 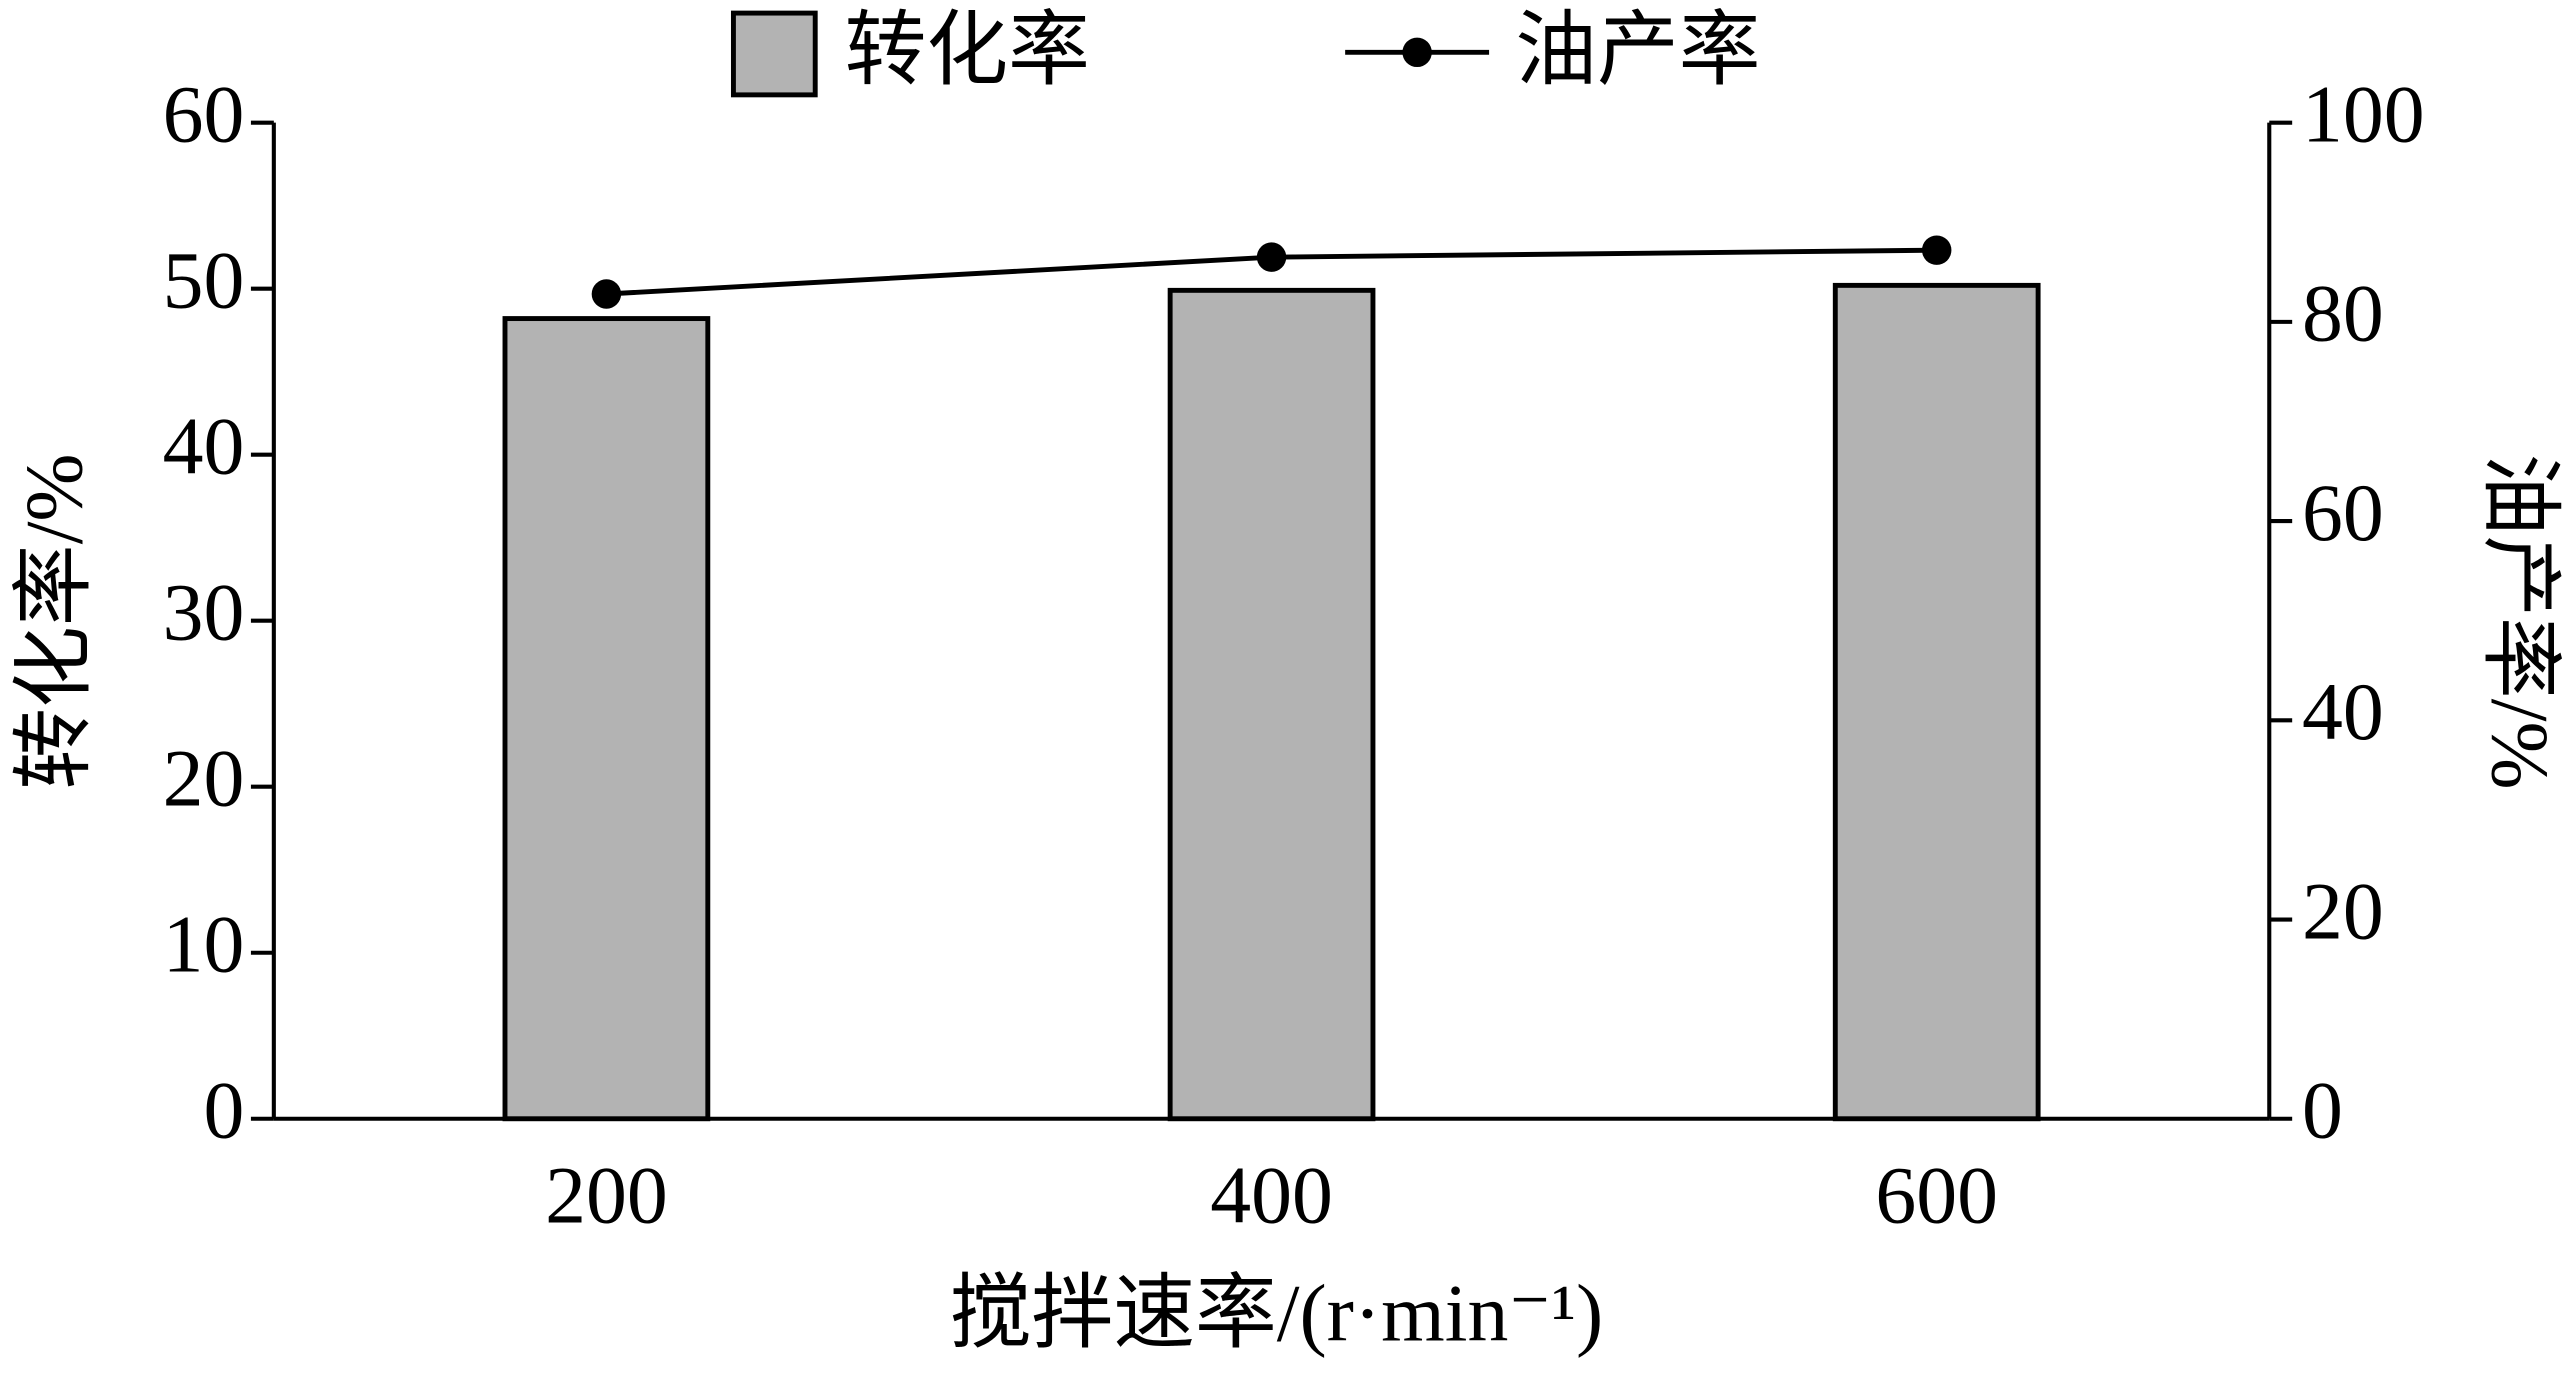 I want to click on y-tick-label: 0, so click(x=223, y=1110).